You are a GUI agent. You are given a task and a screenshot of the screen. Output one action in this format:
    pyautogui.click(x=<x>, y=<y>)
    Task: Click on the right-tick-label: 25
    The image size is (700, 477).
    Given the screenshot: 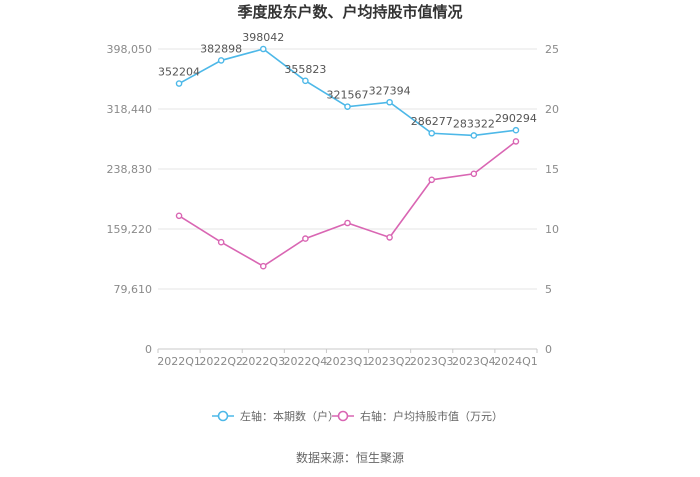 What is the action you would take?
    pyautogui.click(x=552, y=49)
    